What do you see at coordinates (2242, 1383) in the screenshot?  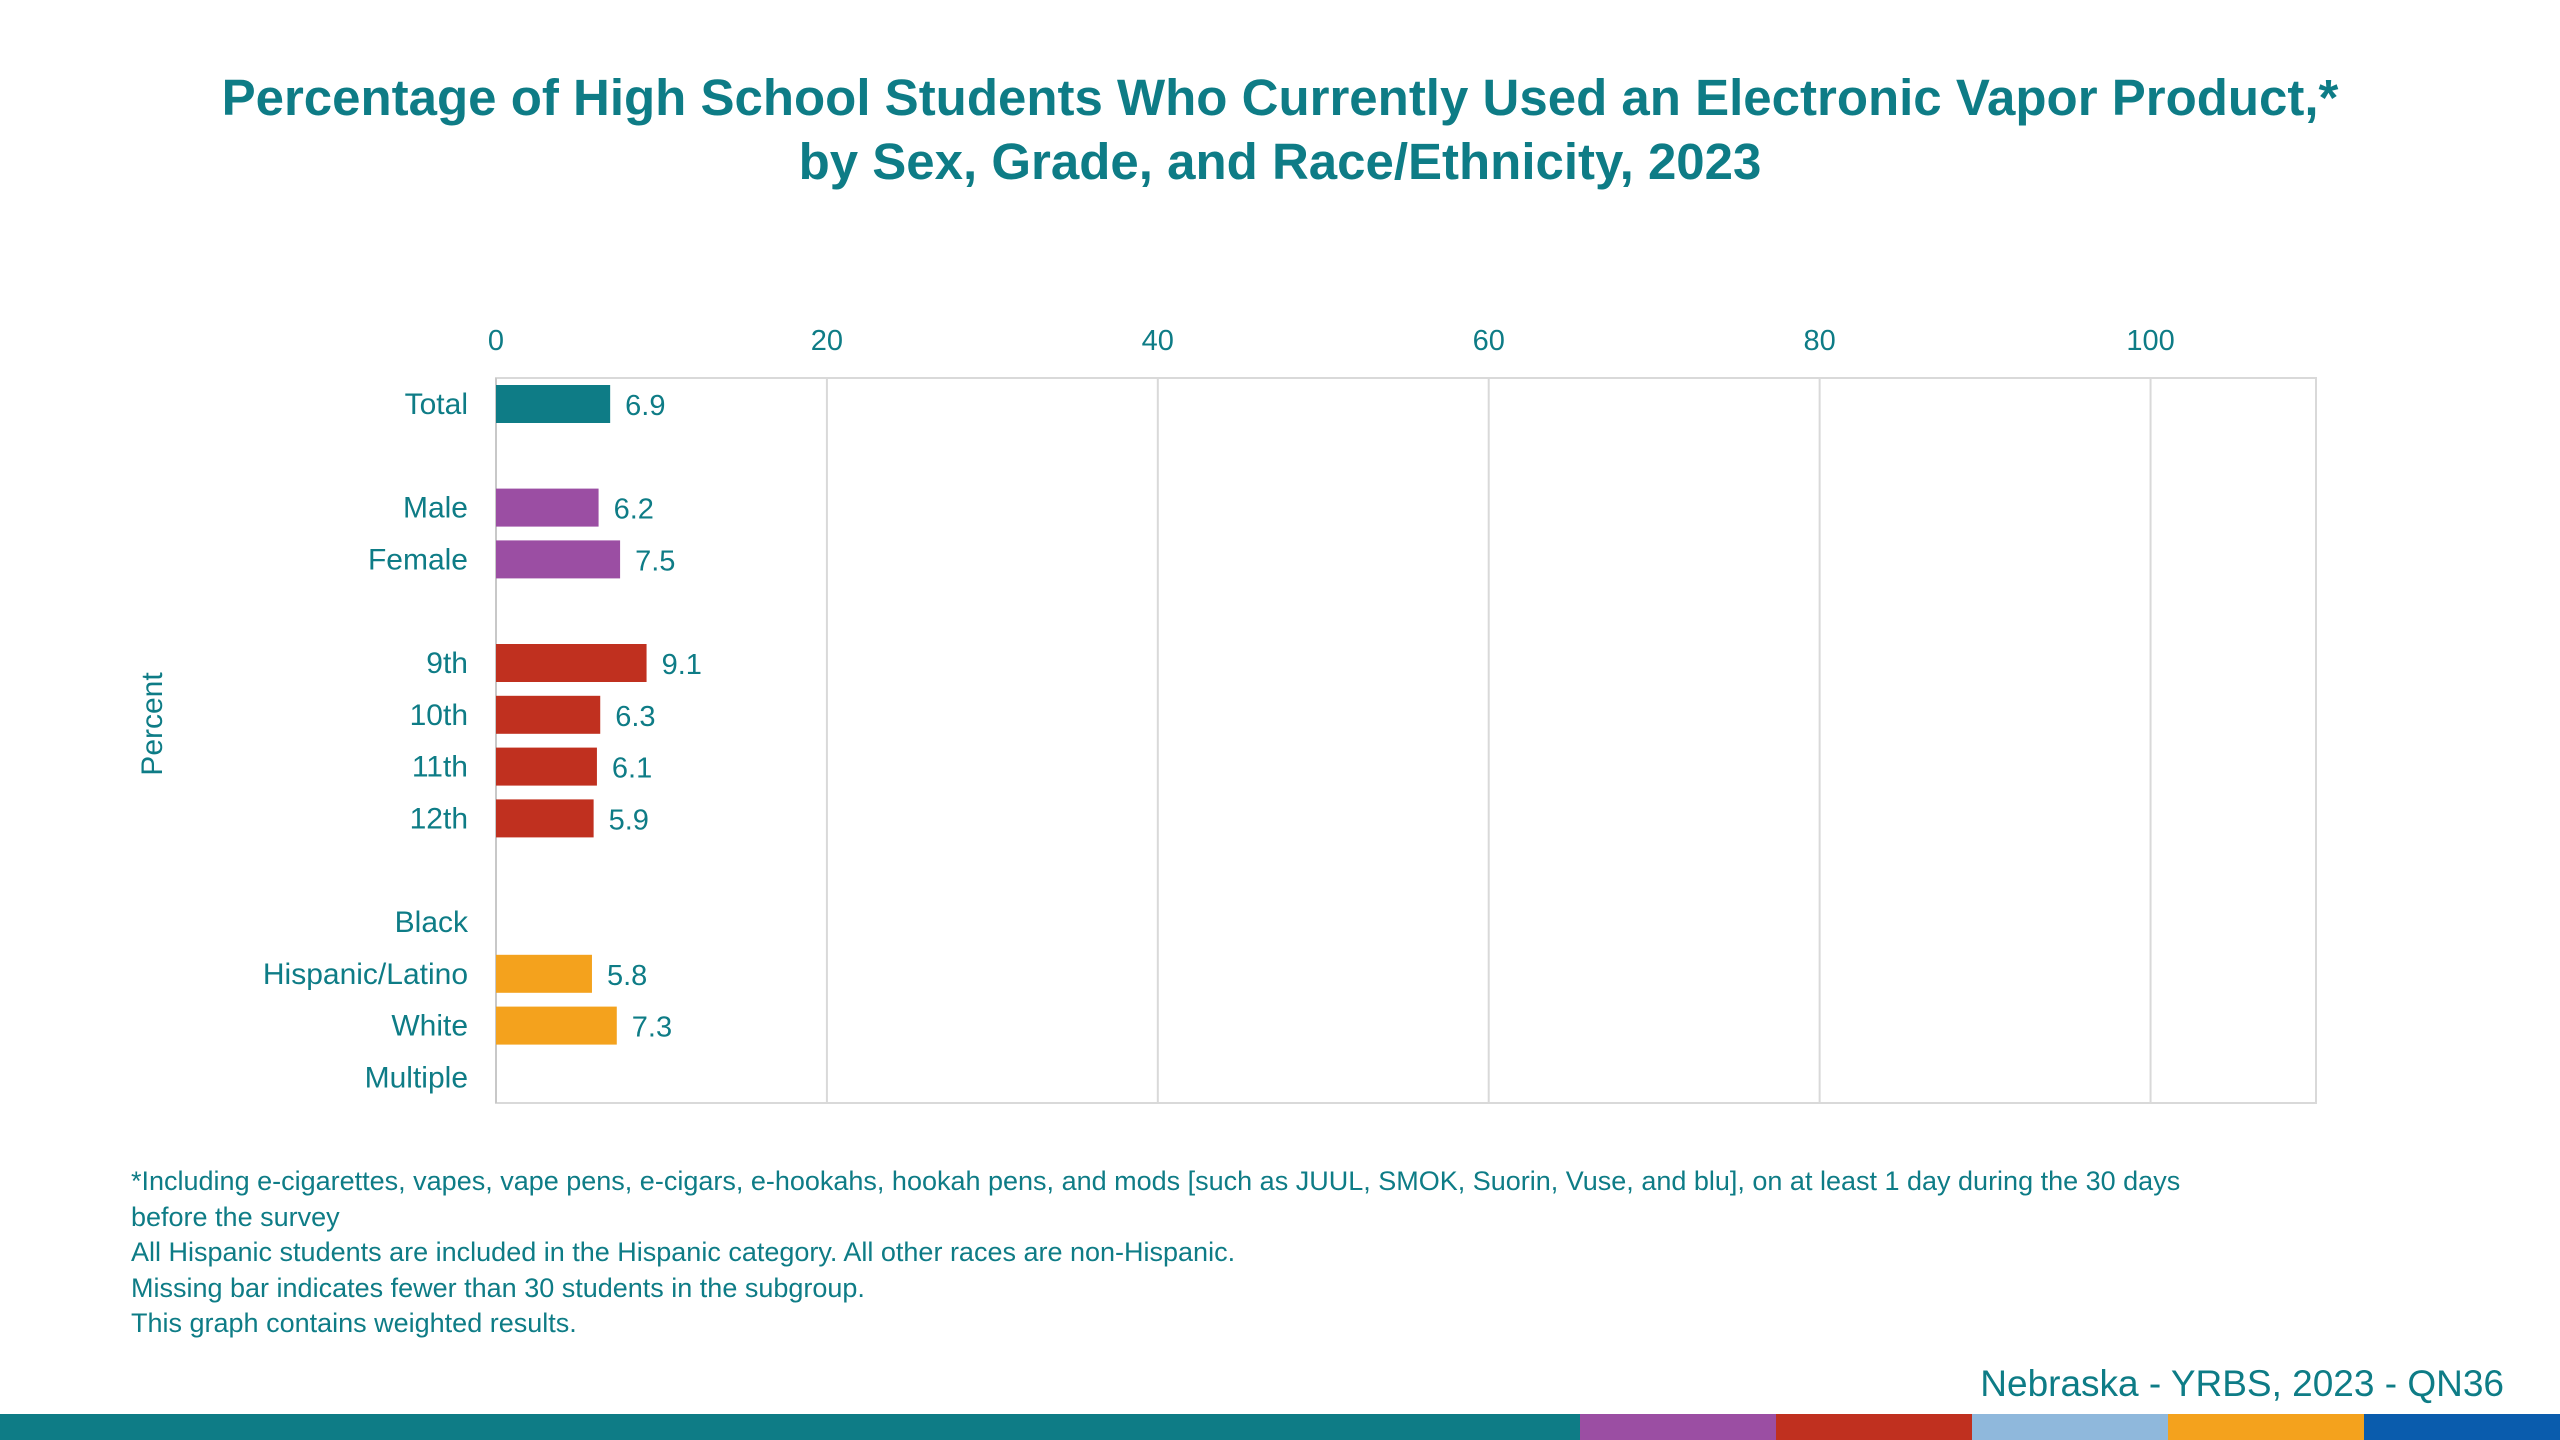 I see `source-label: Nebraska - YRBS, 2023 - QN36` at bounding box center [2242, 1383].